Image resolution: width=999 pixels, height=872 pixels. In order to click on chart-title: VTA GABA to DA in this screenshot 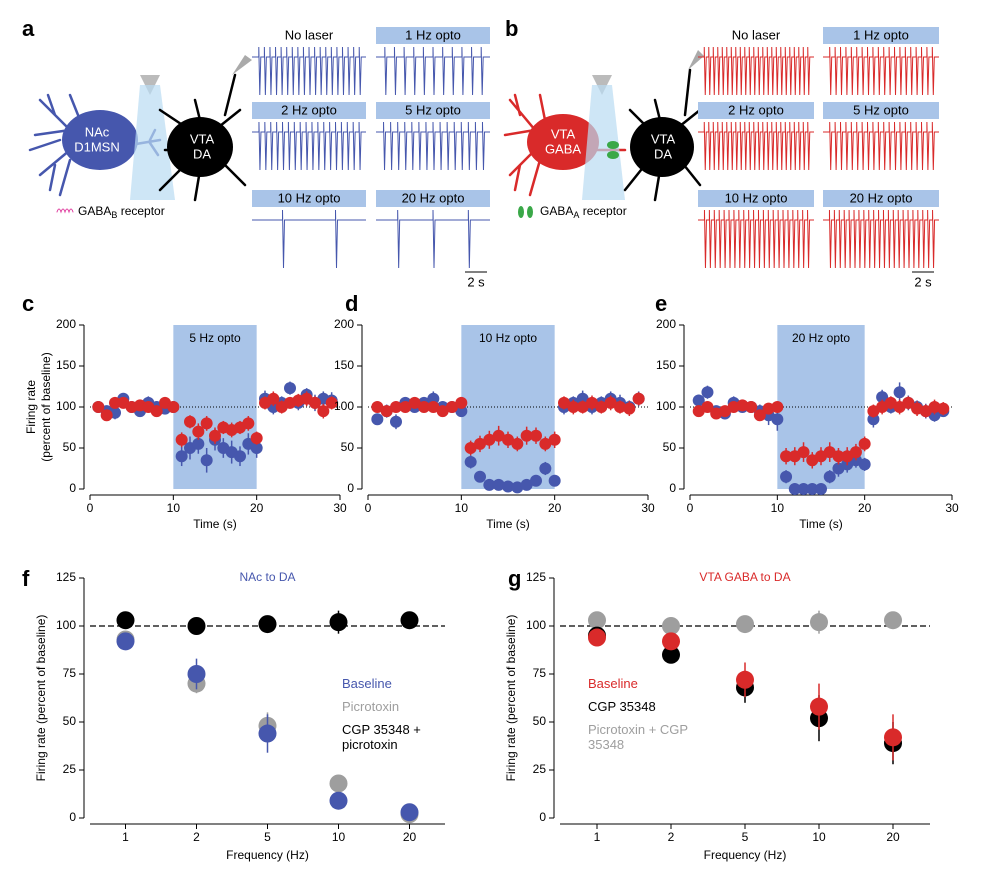, I will do `click(744, 577)`.